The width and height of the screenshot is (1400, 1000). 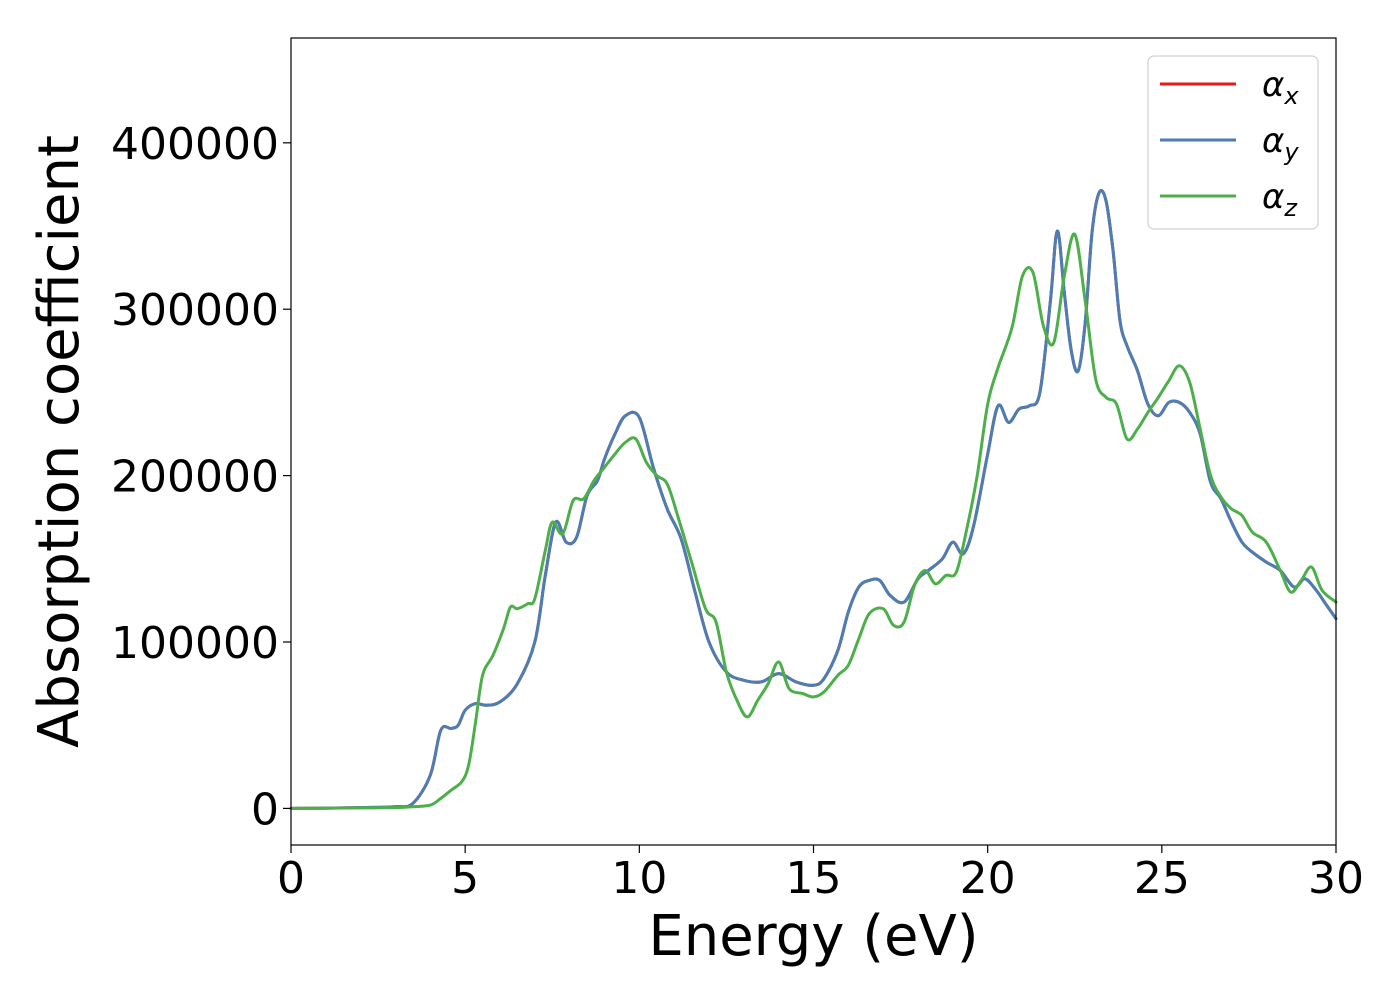 What do you see at coordinates (59, 441) in the screenshot?
I see `y-axis-title: Absorption coefficient` at bounding box center [59, 441].